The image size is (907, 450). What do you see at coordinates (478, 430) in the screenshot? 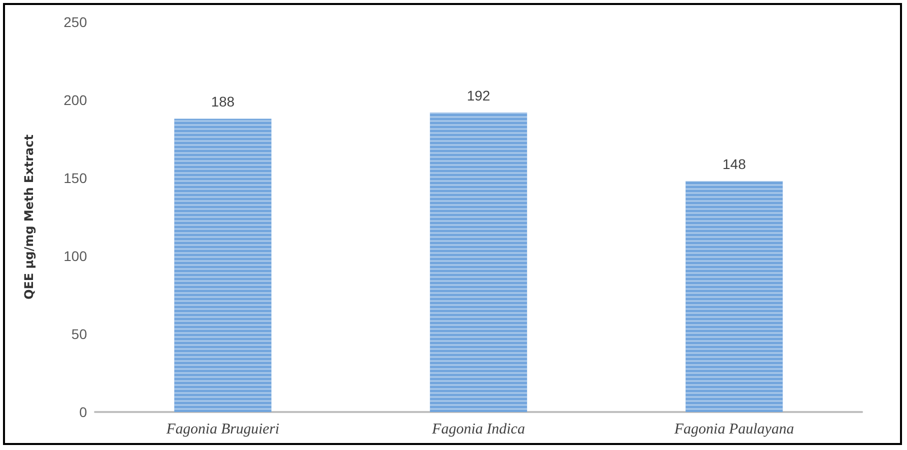
I see `x-tick-label: Fagonia Indica` at bounding box center [478, 430].